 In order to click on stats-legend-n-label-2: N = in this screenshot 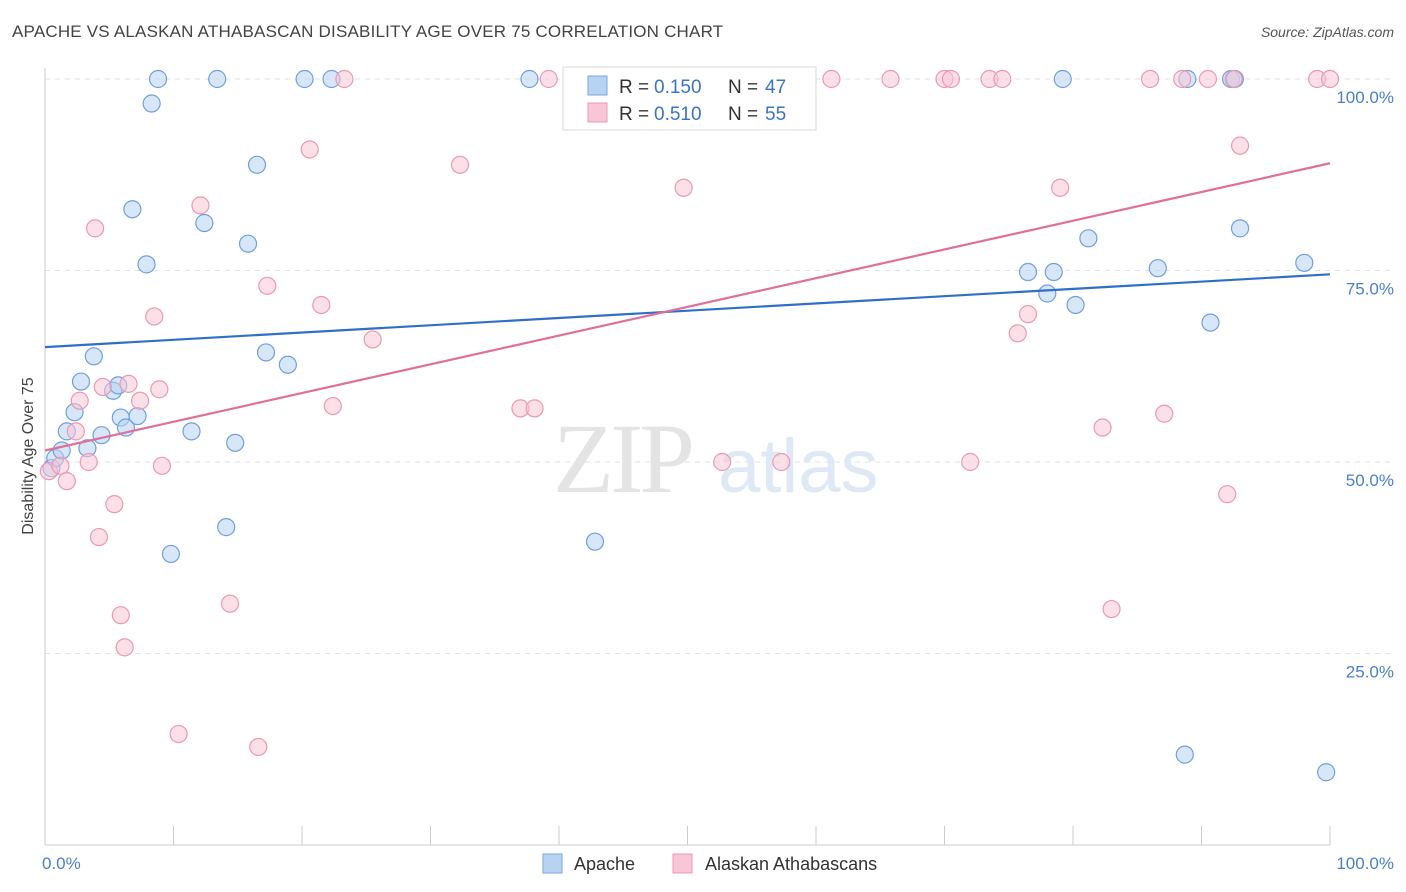, I will do `click(743, 114)`.